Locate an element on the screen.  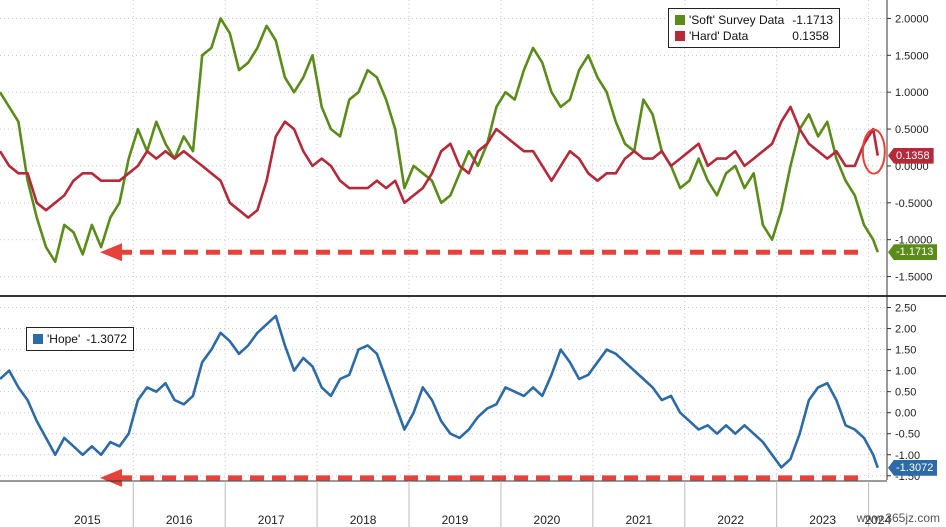
y-tick-label: 1.0000 is located at coordinates (912, 93).